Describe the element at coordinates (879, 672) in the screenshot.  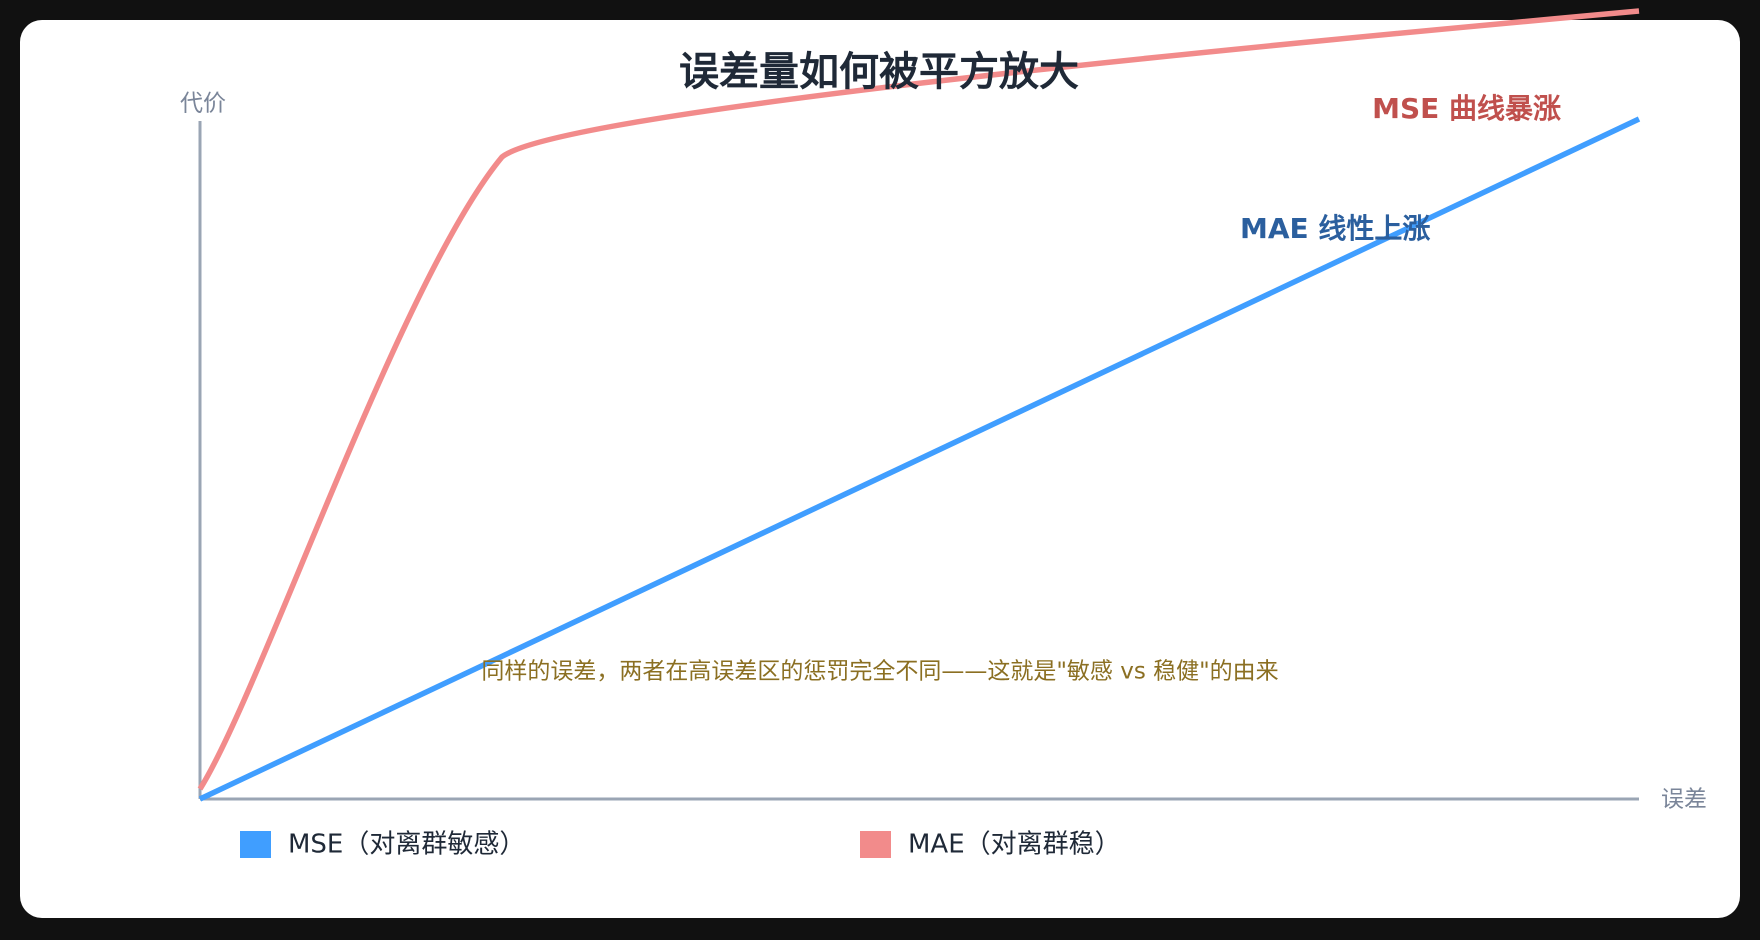
I see `note: 同样的误差，两者在高误差区的惩罚完全不同——这就是"敏感 vs 稳健"的由来` at that location.